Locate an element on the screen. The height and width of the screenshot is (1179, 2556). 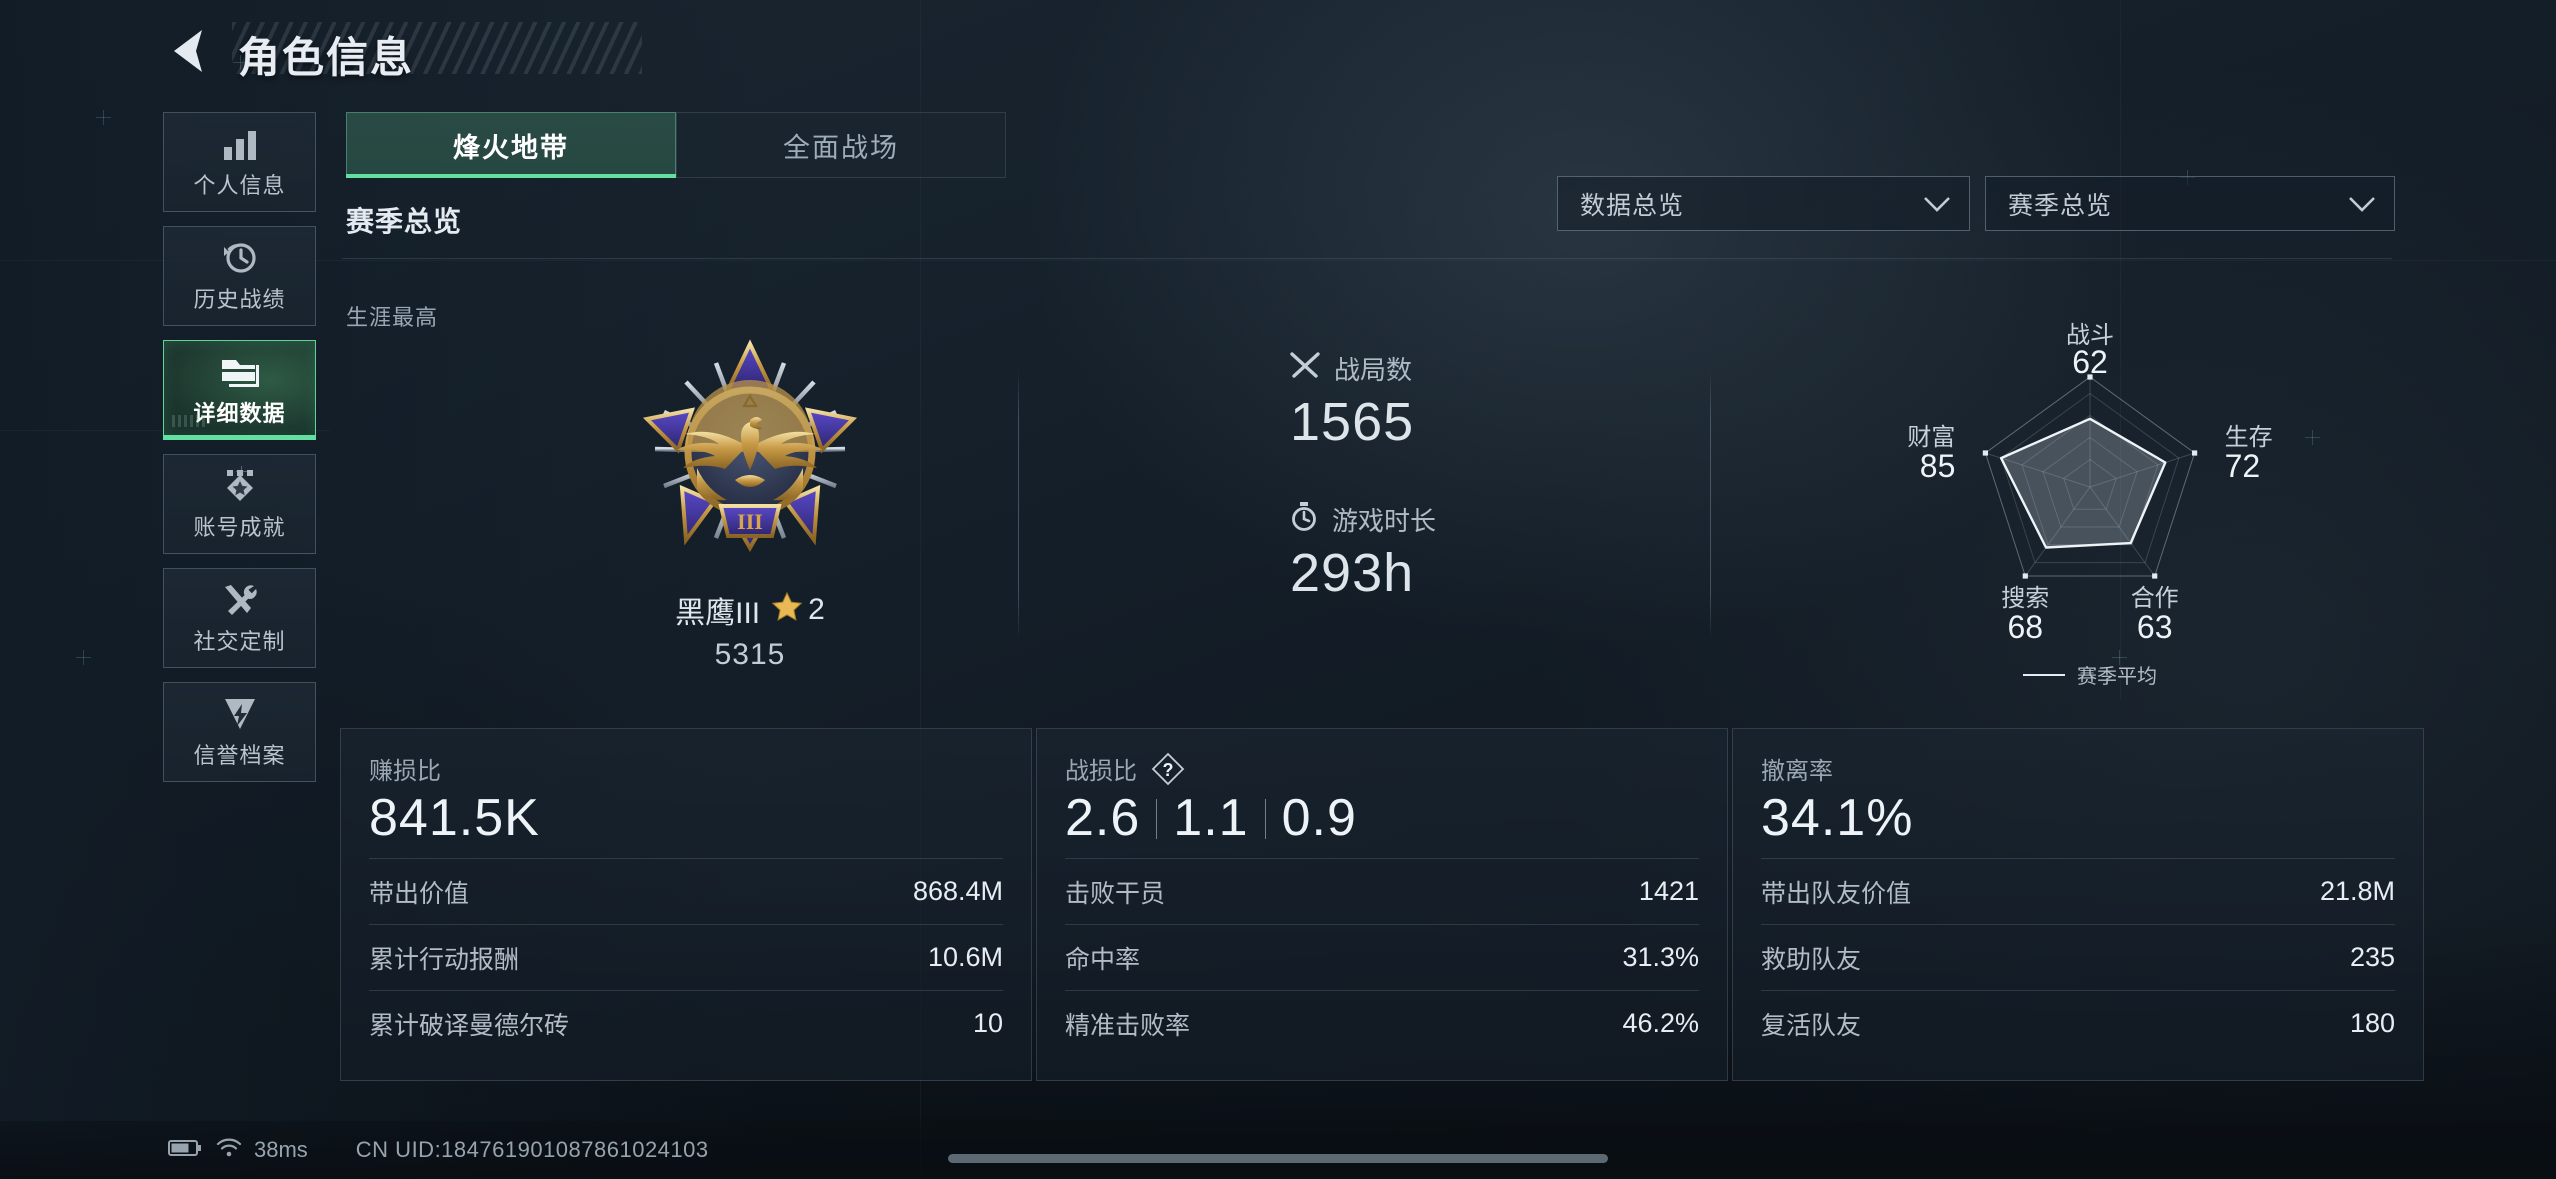
row-value: 10.6M is located at coordinates (965, 957).